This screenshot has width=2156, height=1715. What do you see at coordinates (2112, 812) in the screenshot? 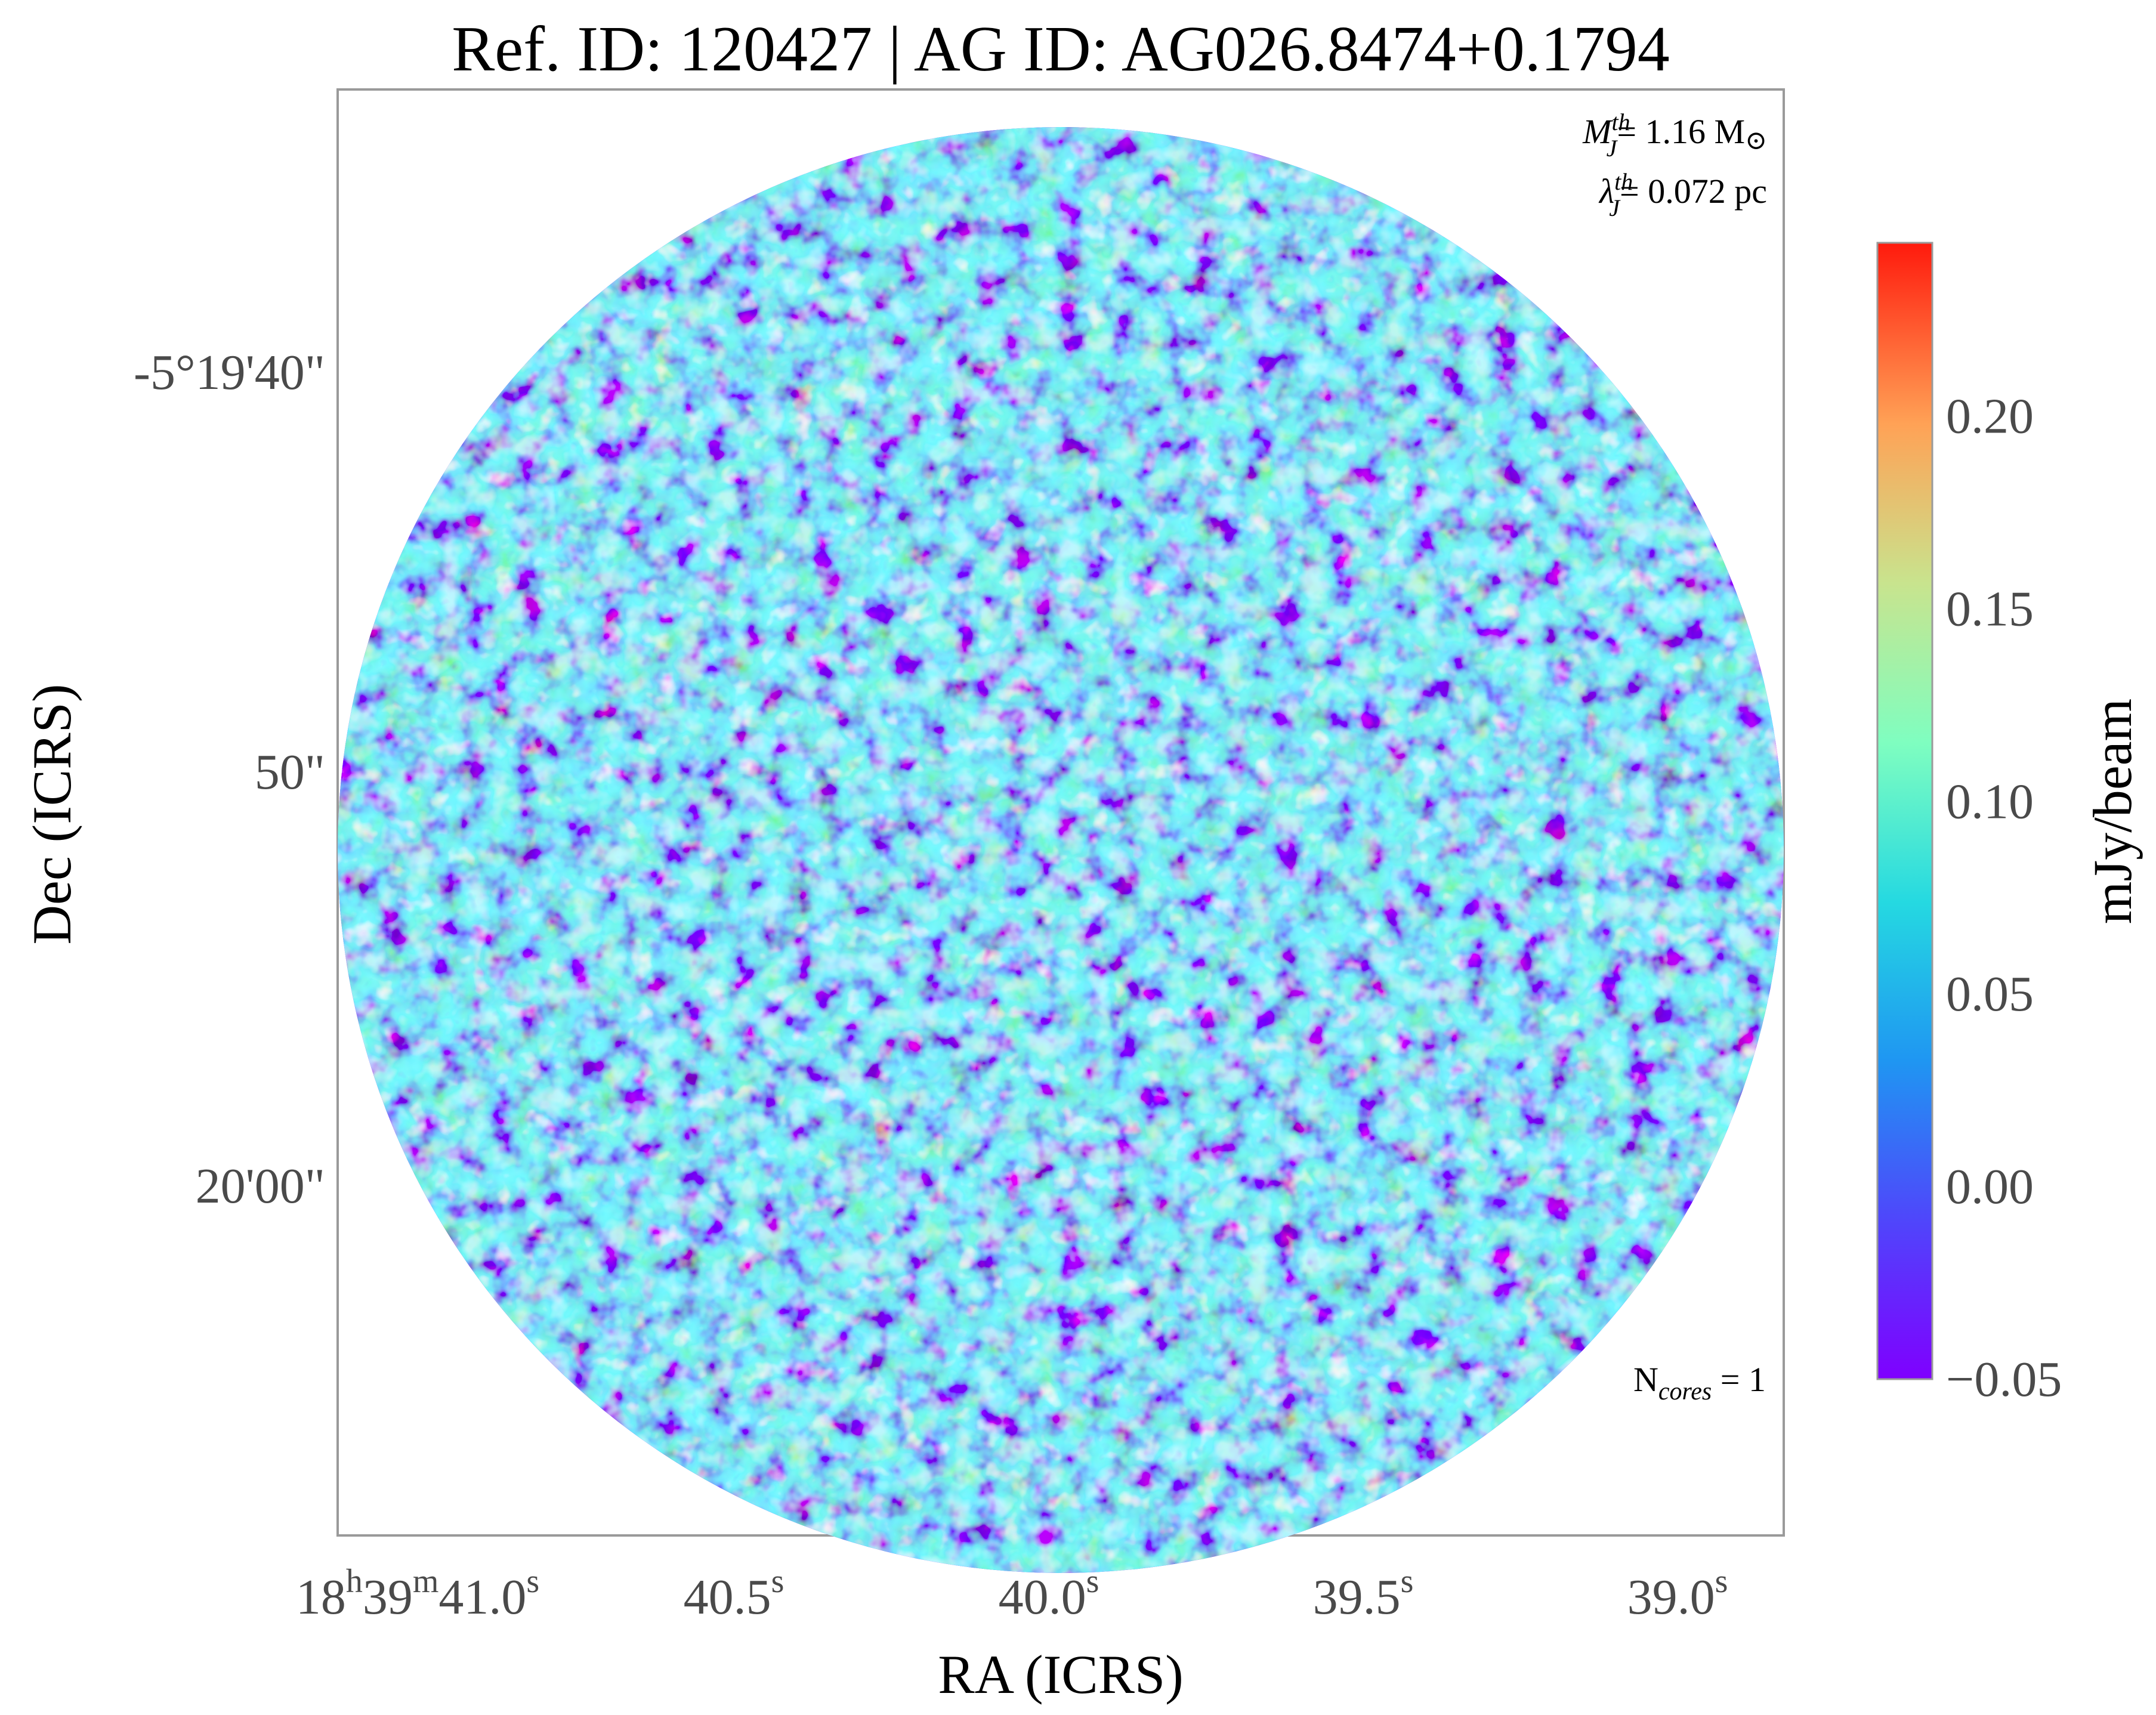
I see `colorbar-label: mJy/beam` at bounding box center [2112, 812].